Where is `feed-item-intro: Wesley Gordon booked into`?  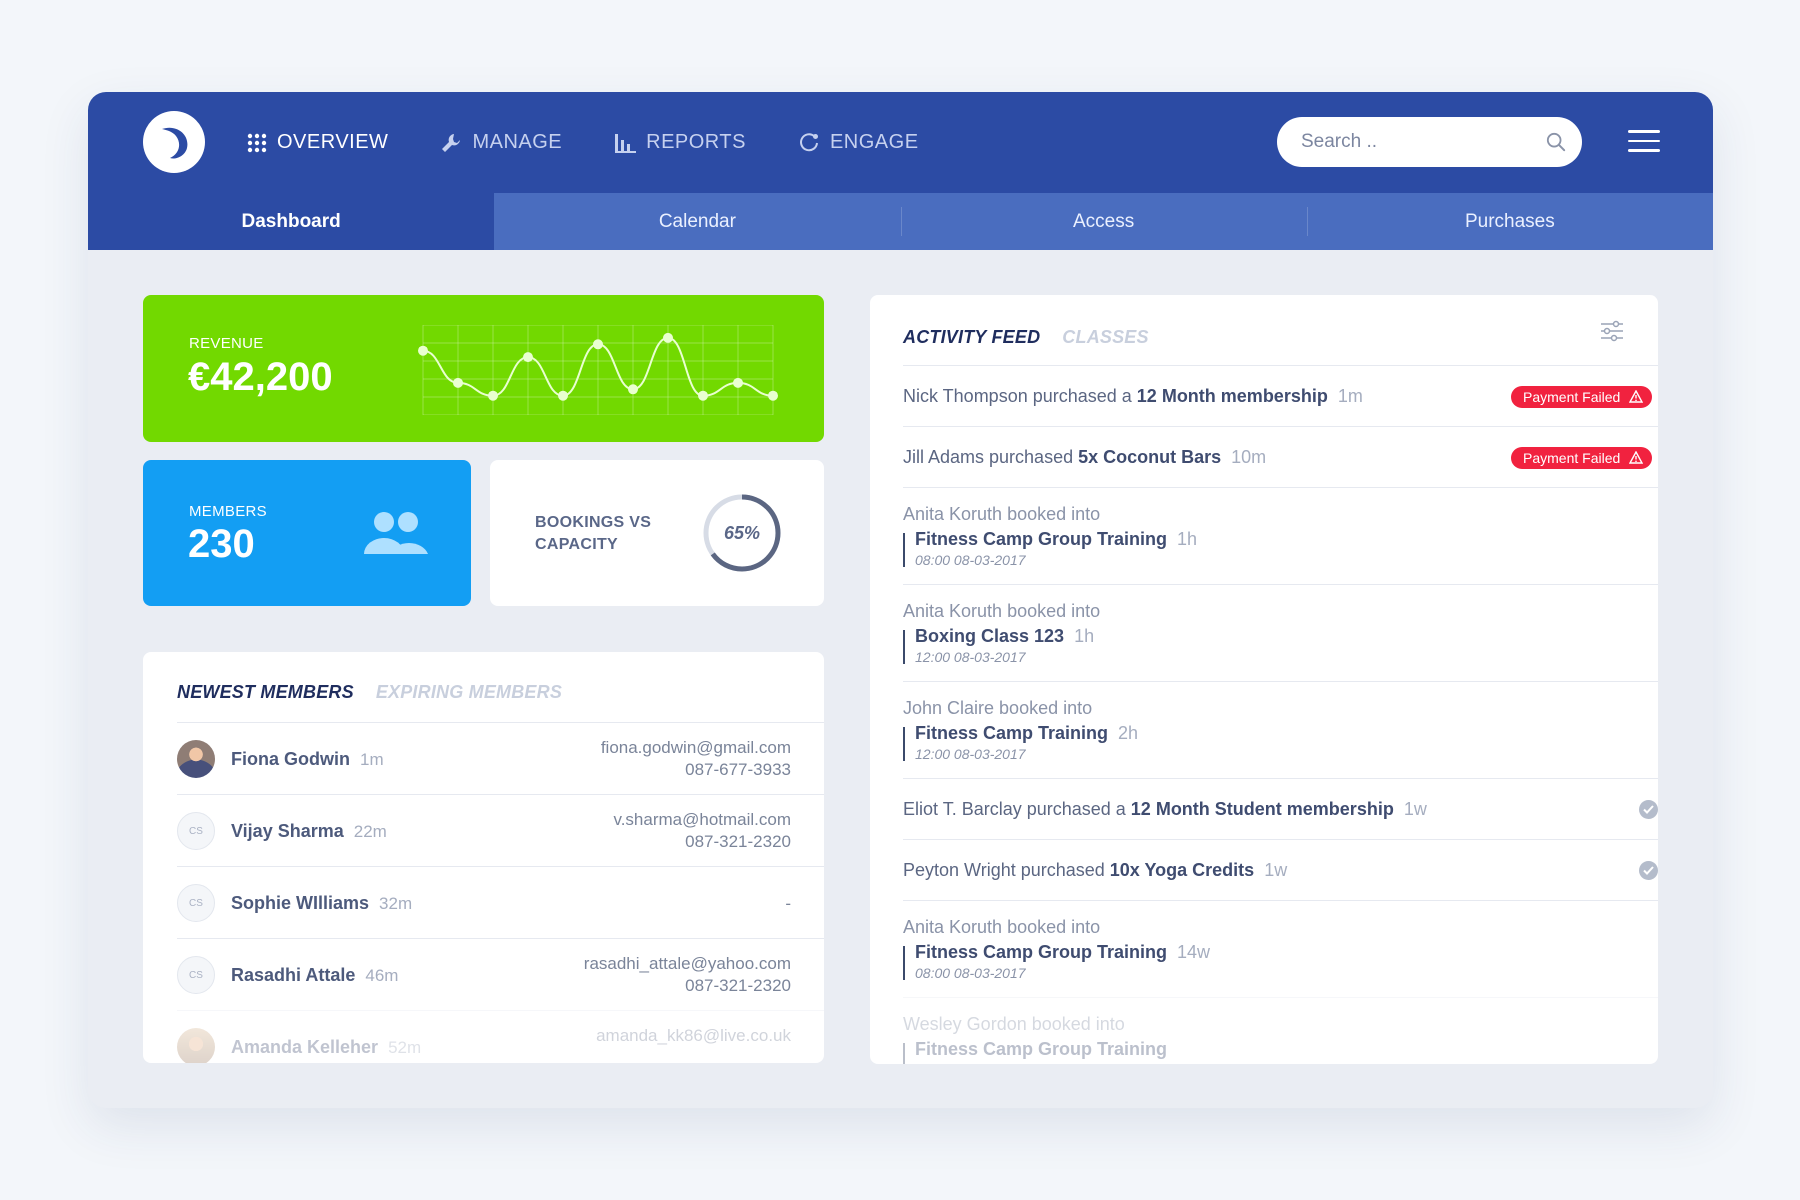
feed-item-intro: Wesley Gordon booked into is located at coordinates (1014, 1024).